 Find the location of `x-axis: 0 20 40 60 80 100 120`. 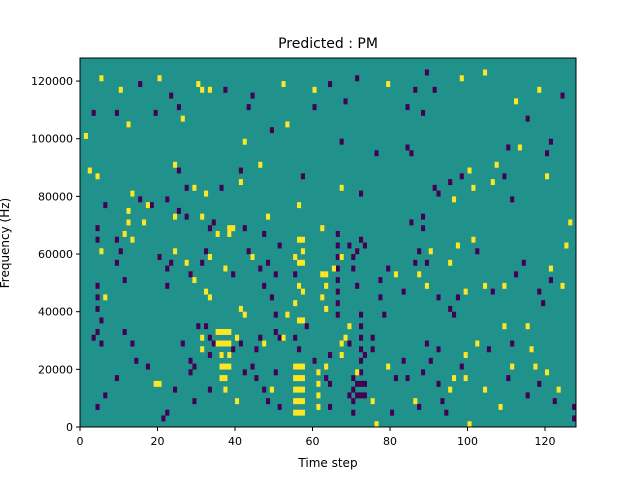

x-axis: 0 20 40 60 80 100 120 is located at coordinates (316, 437).